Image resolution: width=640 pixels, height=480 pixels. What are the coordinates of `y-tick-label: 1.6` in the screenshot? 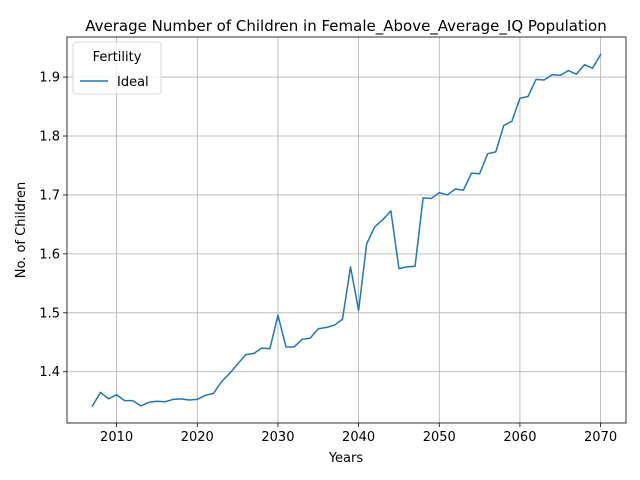 It's located at (49, 254).